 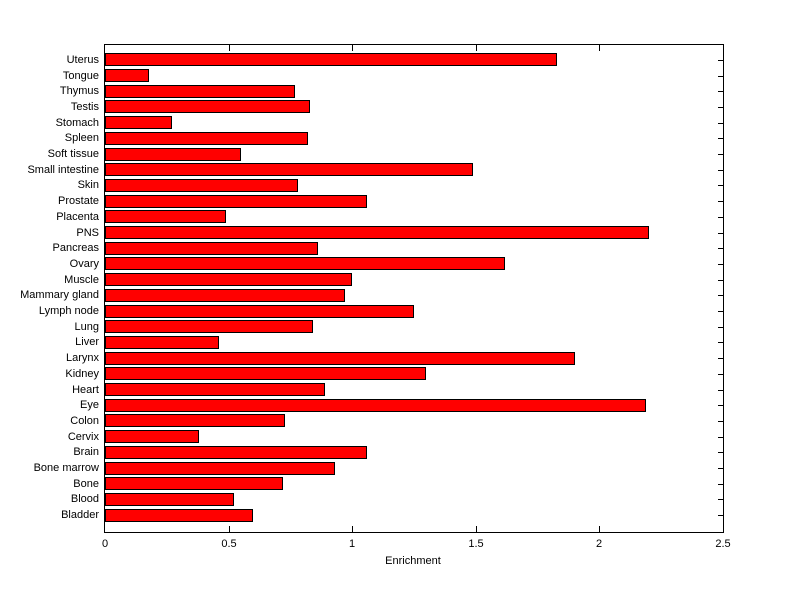 What do you see at coordinates (340, 358) in the screenshot?
I see `bar-larynx` at bounding box center [340, 358].